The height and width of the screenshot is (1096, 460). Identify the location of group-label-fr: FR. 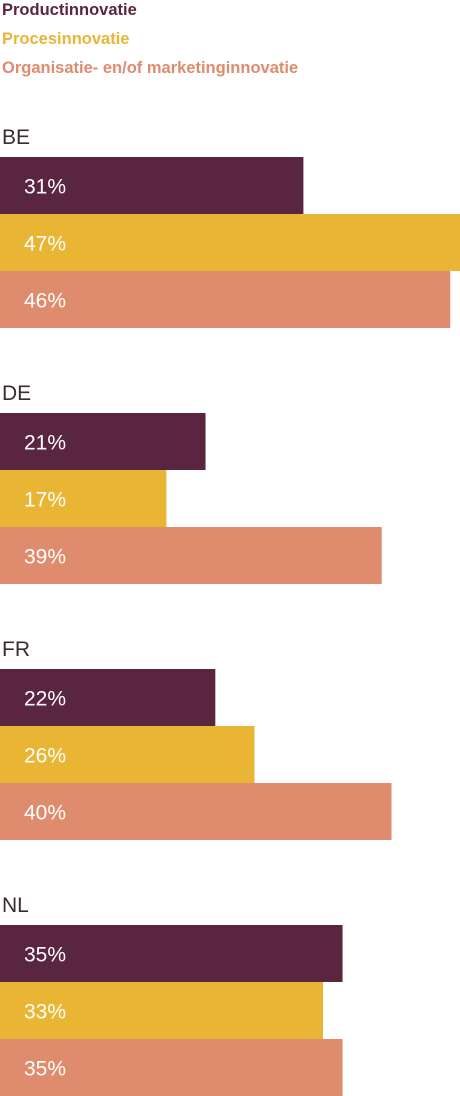
(16, 649).